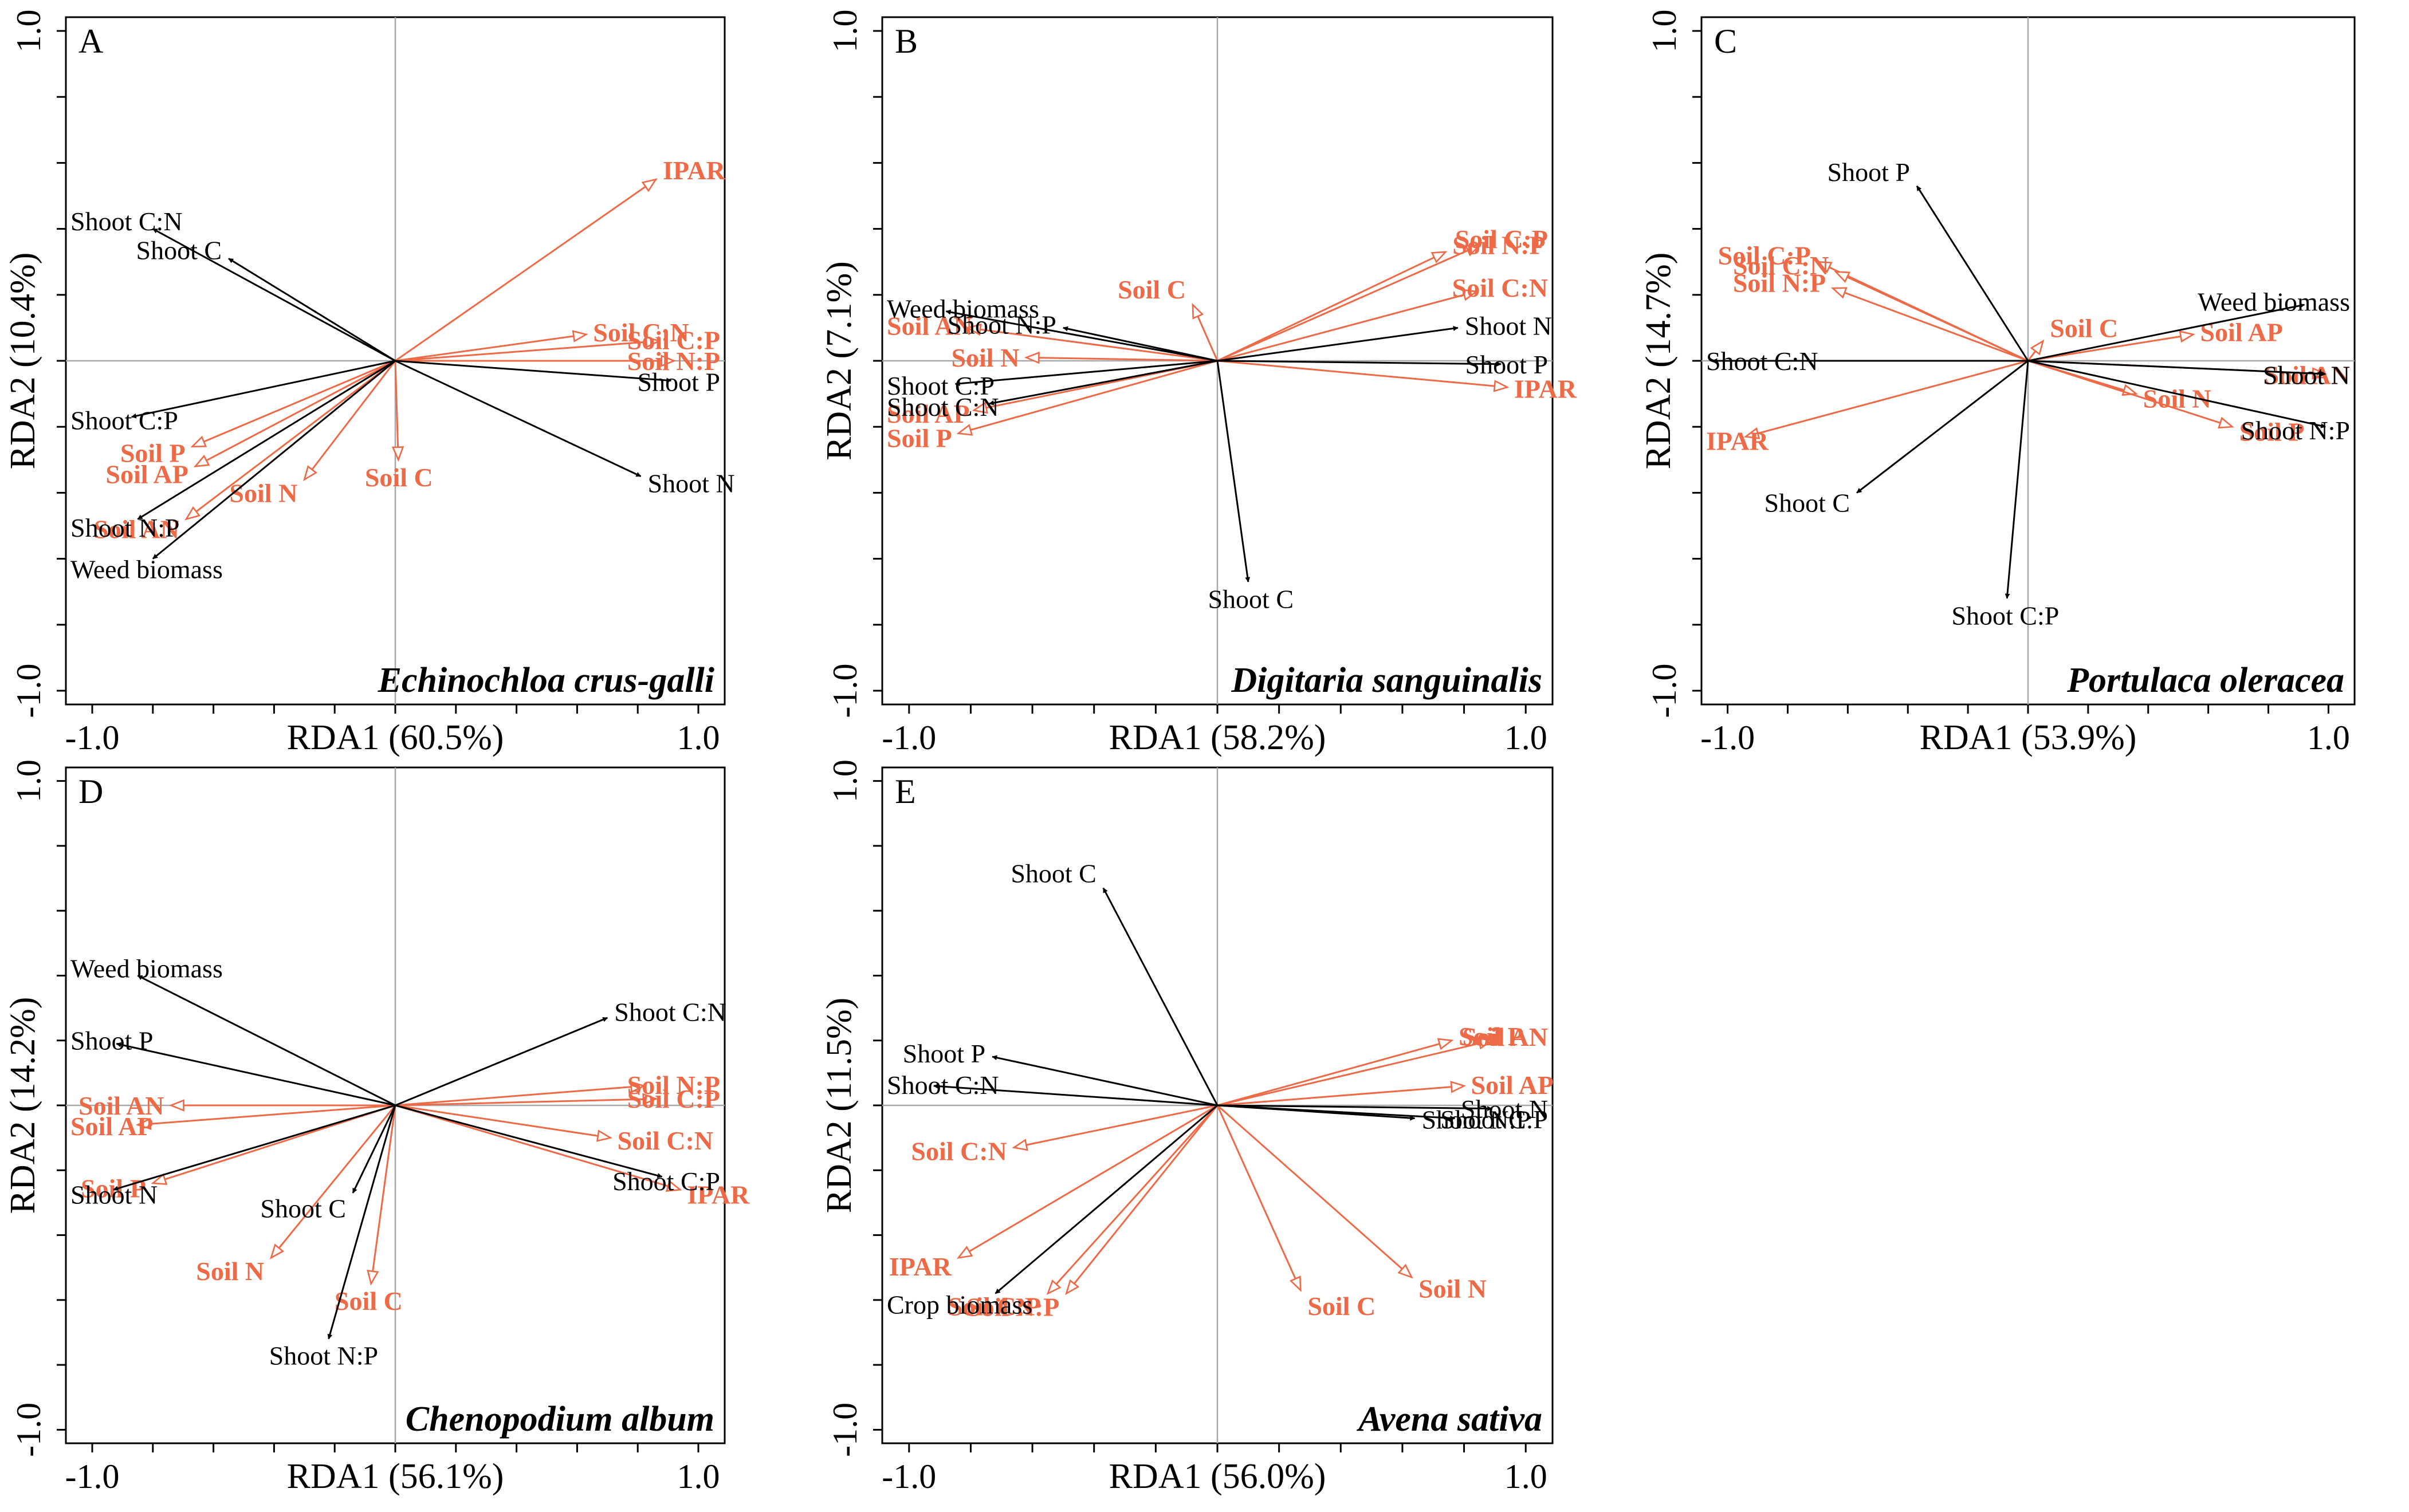 Image resolution: width=2409 pixels, height=1512 pixels. What do you see at coordinates (1659, 361) in the screenshot?
I see `y-axis-title: RDA2 (14.7%)` at bounding box center [1659, 361].